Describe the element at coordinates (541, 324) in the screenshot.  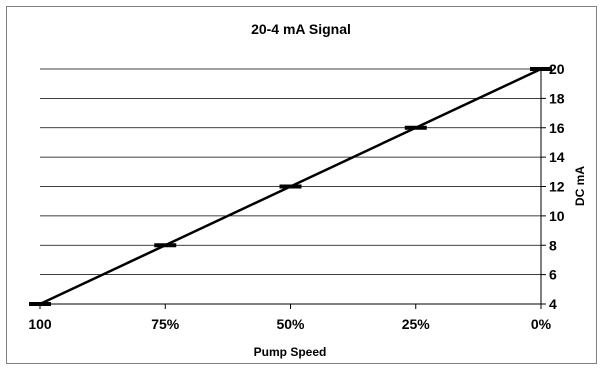
I see `x-tick-label: 0%` at that location.